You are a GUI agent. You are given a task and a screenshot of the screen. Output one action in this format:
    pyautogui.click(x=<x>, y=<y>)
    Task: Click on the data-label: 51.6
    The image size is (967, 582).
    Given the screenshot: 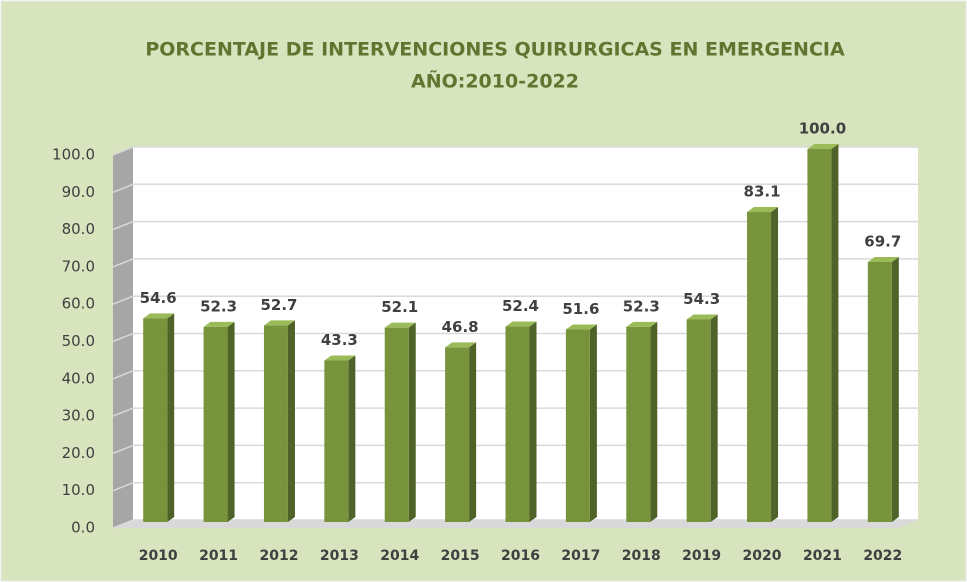 What is the action you would take?
    pyautogui.click(x=580, y=309)
    